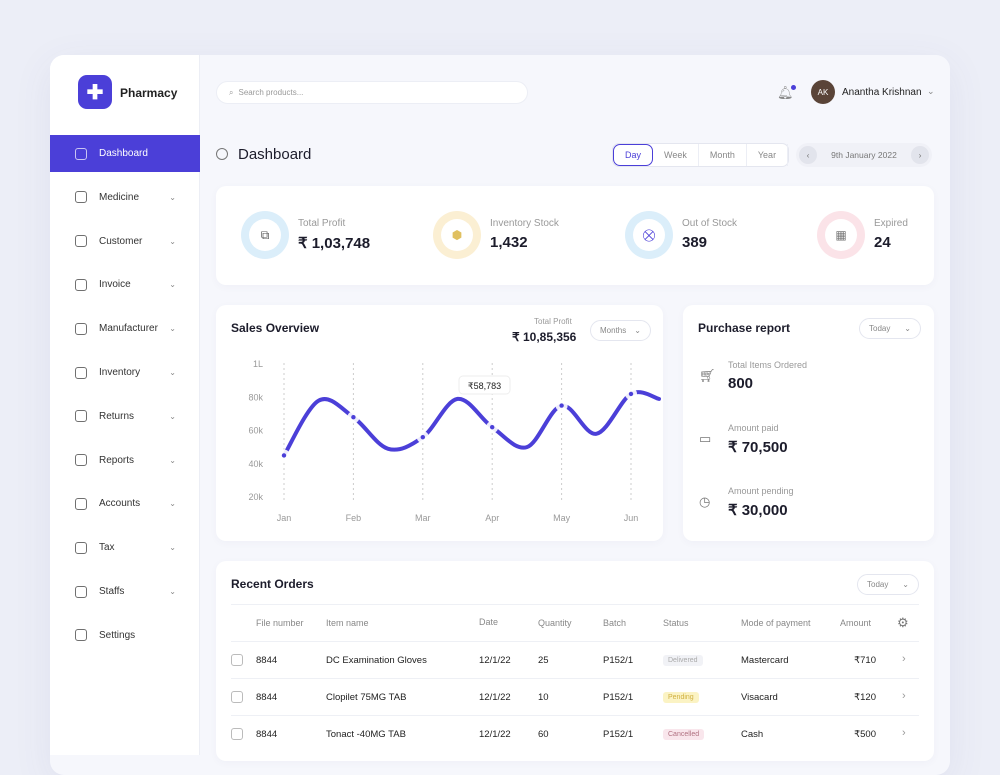  What do you see at coordinates (489, 622) in the screenshot?
I see `column-header: Date` at bounding box center [489, 622].